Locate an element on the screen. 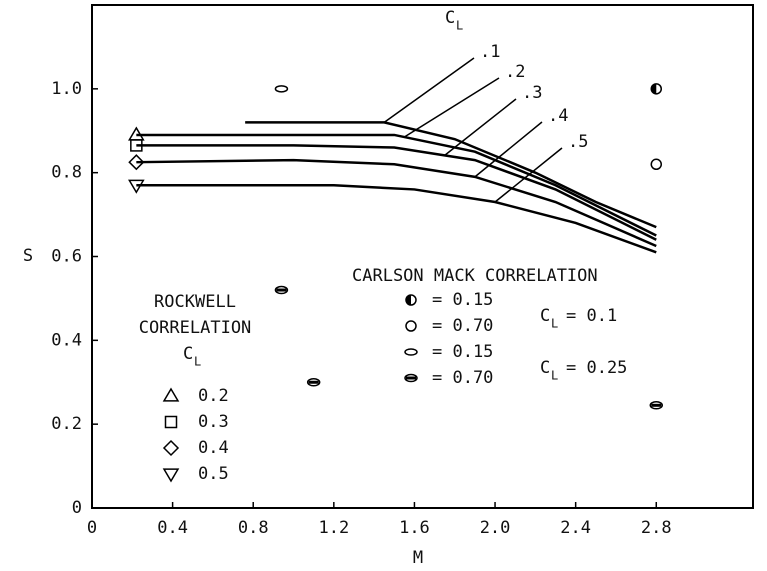 The height and width of the screenshot is (571, 767). legend-title: ROCKWELL is located at coordinates (195, 302).